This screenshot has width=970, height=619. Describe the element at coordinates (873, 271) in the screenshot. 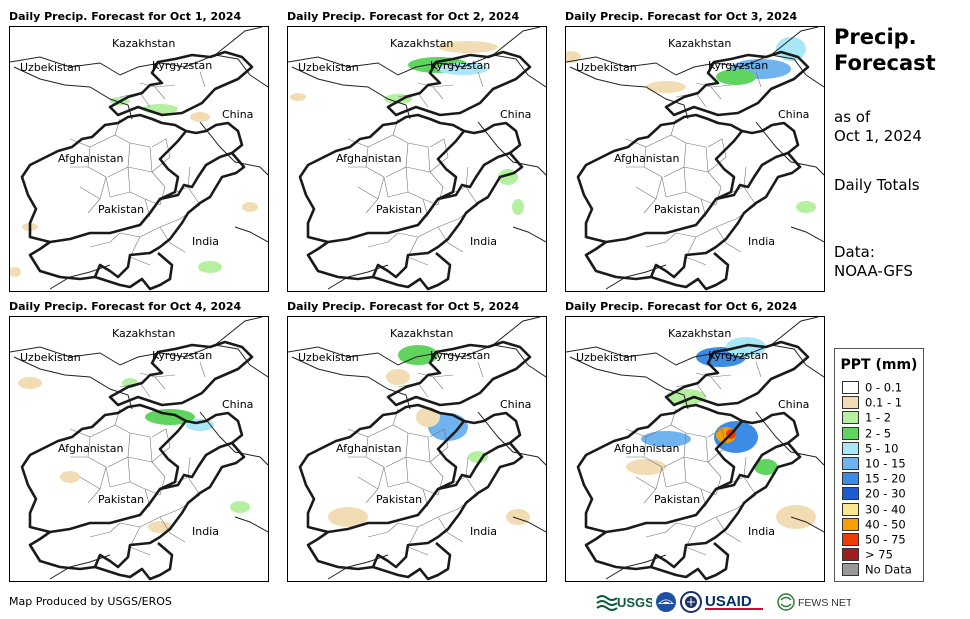

I see `data-source-value: NOAA-GFS` at that location.